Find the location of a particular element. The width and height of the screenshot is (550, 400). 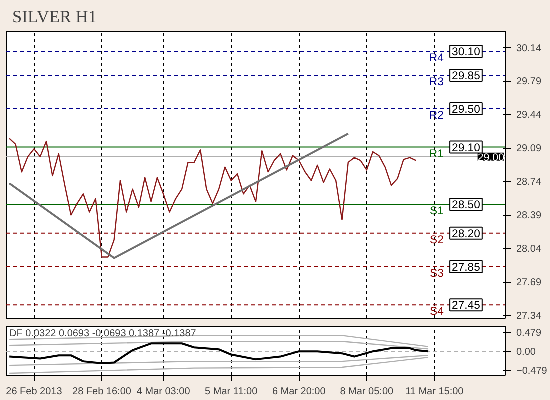

ref-line-label: 29.00 is located at coordinates (491, 158).